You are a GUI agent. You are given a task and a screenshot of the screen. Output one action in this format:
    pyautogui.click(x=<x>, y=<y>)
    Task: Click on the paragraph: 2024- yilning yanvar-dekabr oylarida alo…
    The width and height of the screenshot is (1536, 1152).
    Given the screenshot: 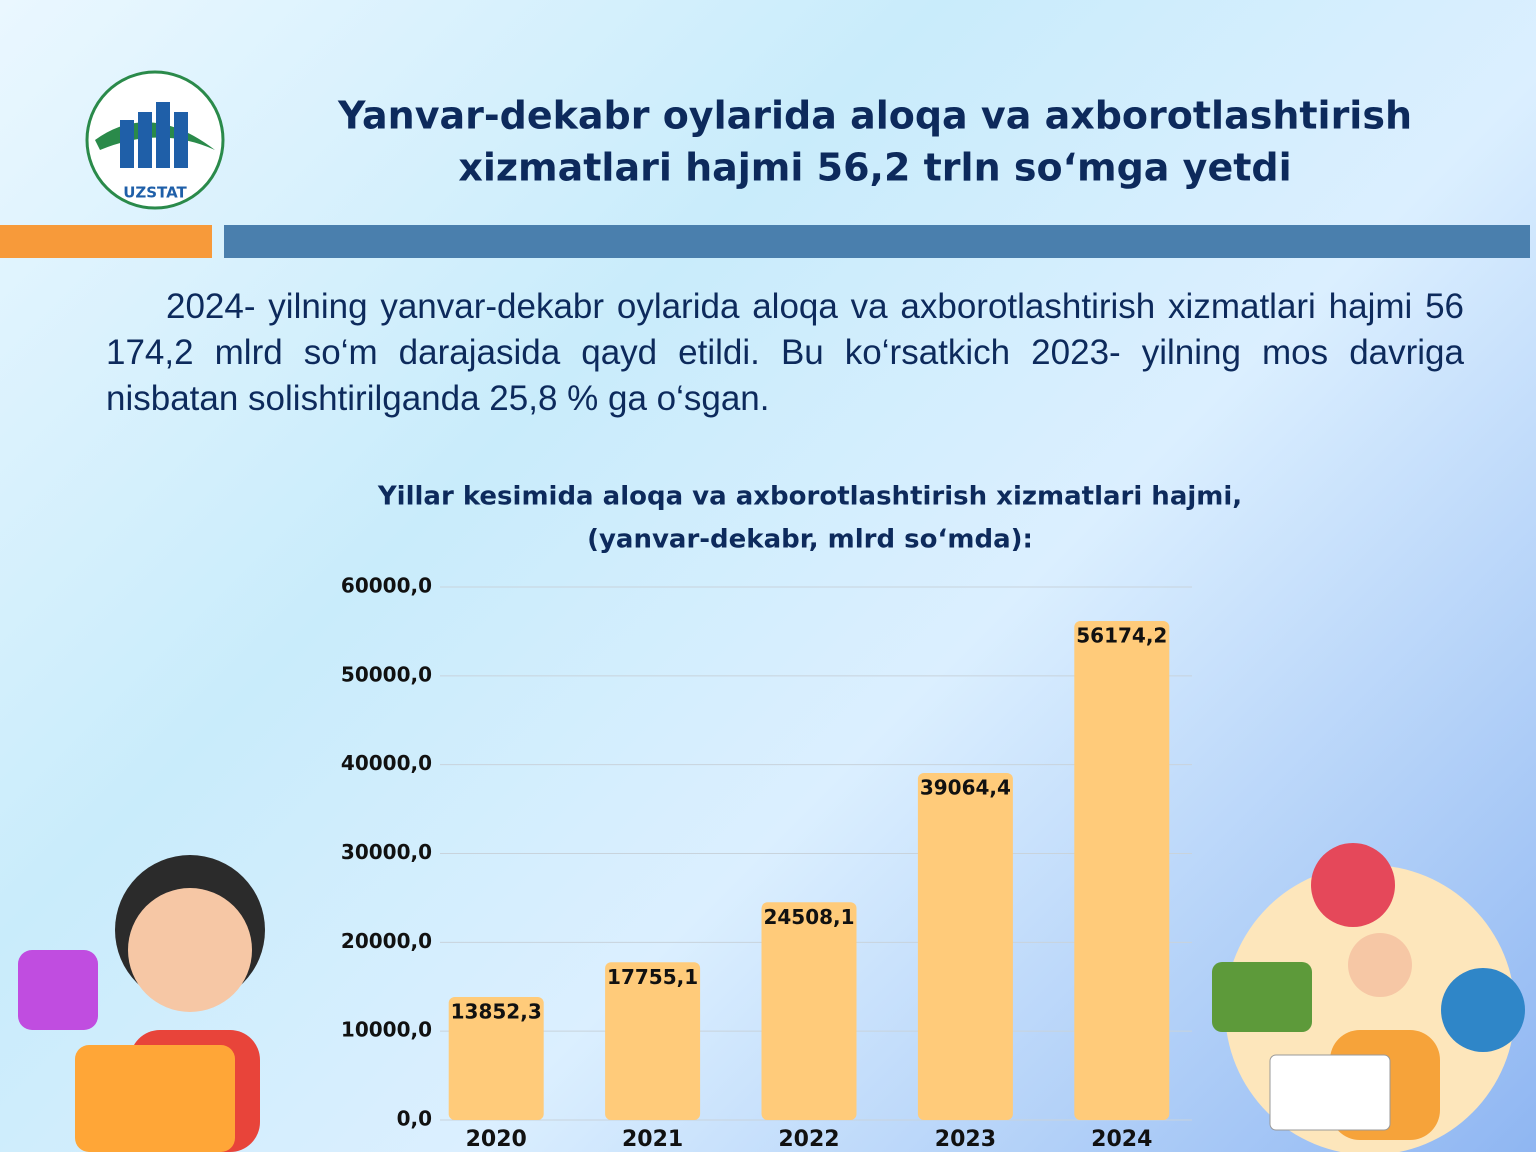 What is the action you would take?
    pyautogui.click(x=785, y=352)
    